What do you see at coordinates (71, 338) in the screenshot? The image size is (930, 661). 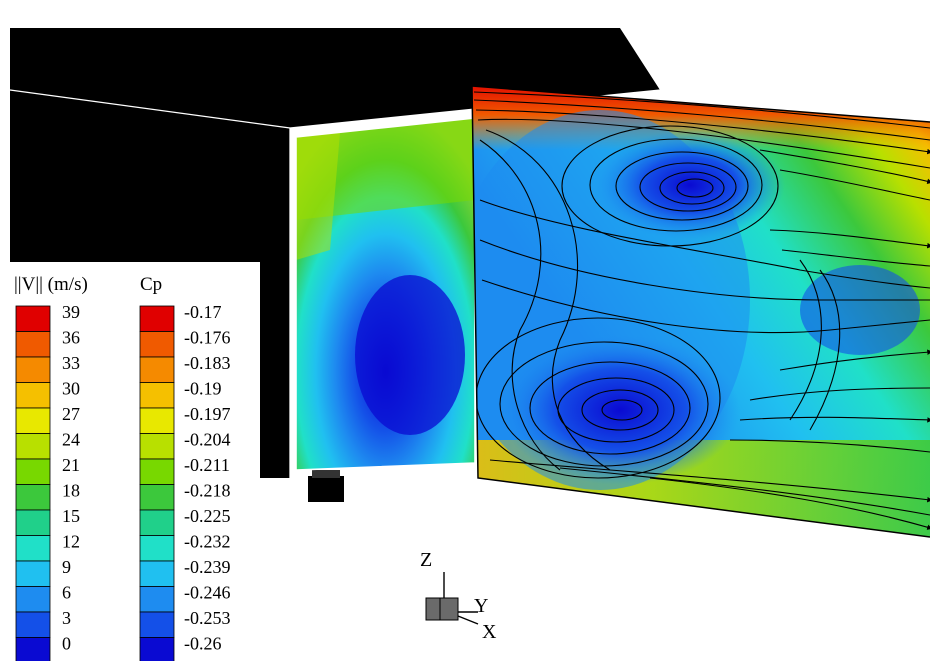 I see `legend-velocity-label: 36` at bounding box center [71, 338].